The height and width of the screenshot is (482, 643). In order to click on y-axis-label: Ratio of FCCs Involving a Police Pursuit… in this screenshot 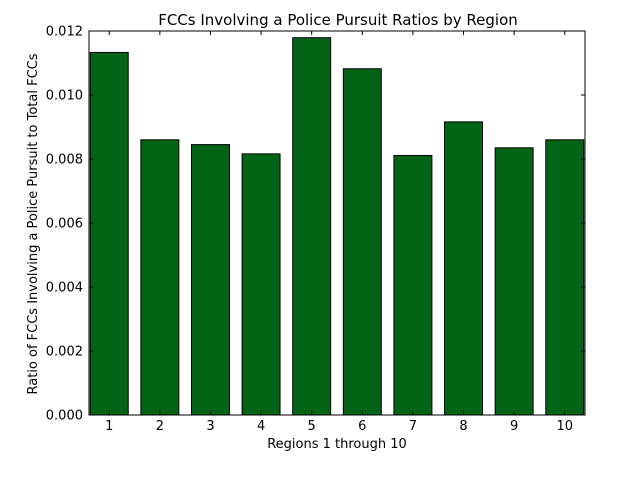, I will do `click(33, 223)`.